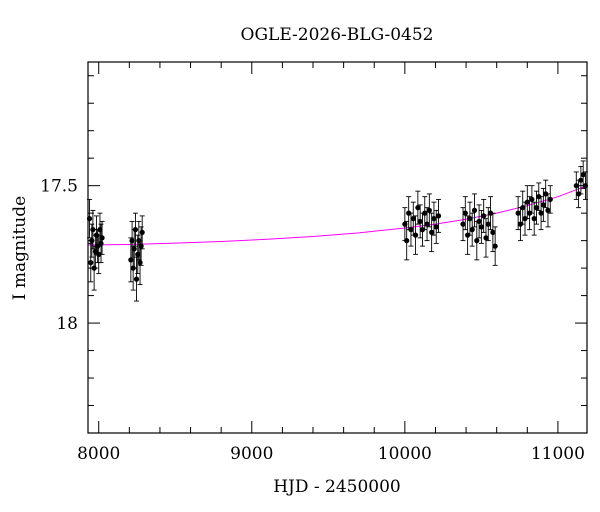 The width and height of the screenshot is (600, 512). Describe the element at coordinates (59, 187) in the screenshot. I see `y-tick-label: 17.5` at that location.